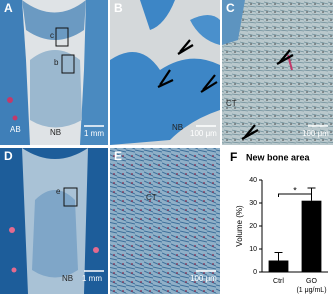 The height and width of the screenshot is (294, 333). Describe the element at coordinates (253, 226) in the screenshot. I see `y-tick-label: 20` at that location.